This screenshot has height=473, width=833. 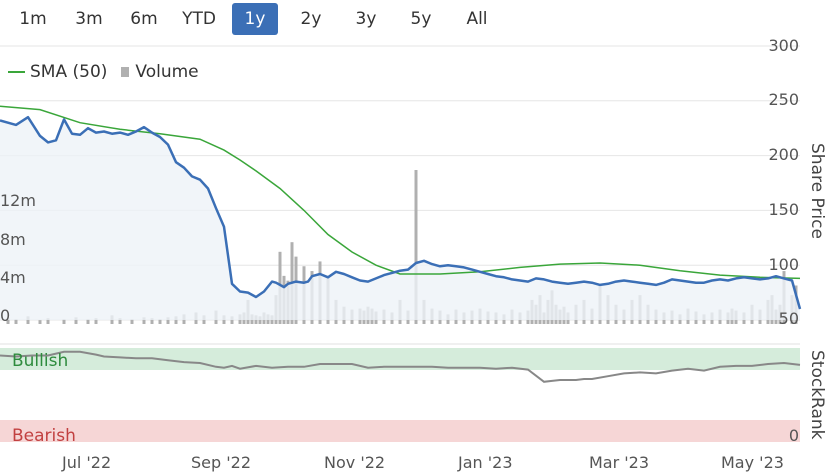 I want to click on stockrank-line, so click(x=400, y=366).